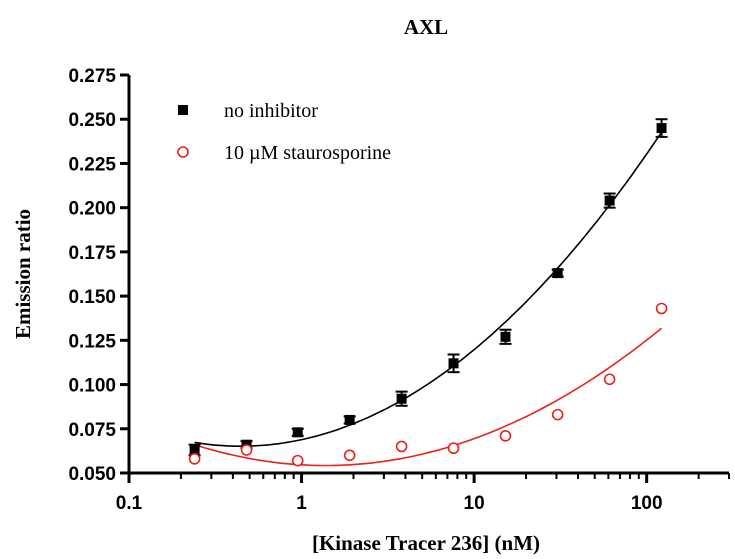  Describe the element at coordinates (92, 253) in the screenshot. I see `y-tick-label: 0.175` at that location.